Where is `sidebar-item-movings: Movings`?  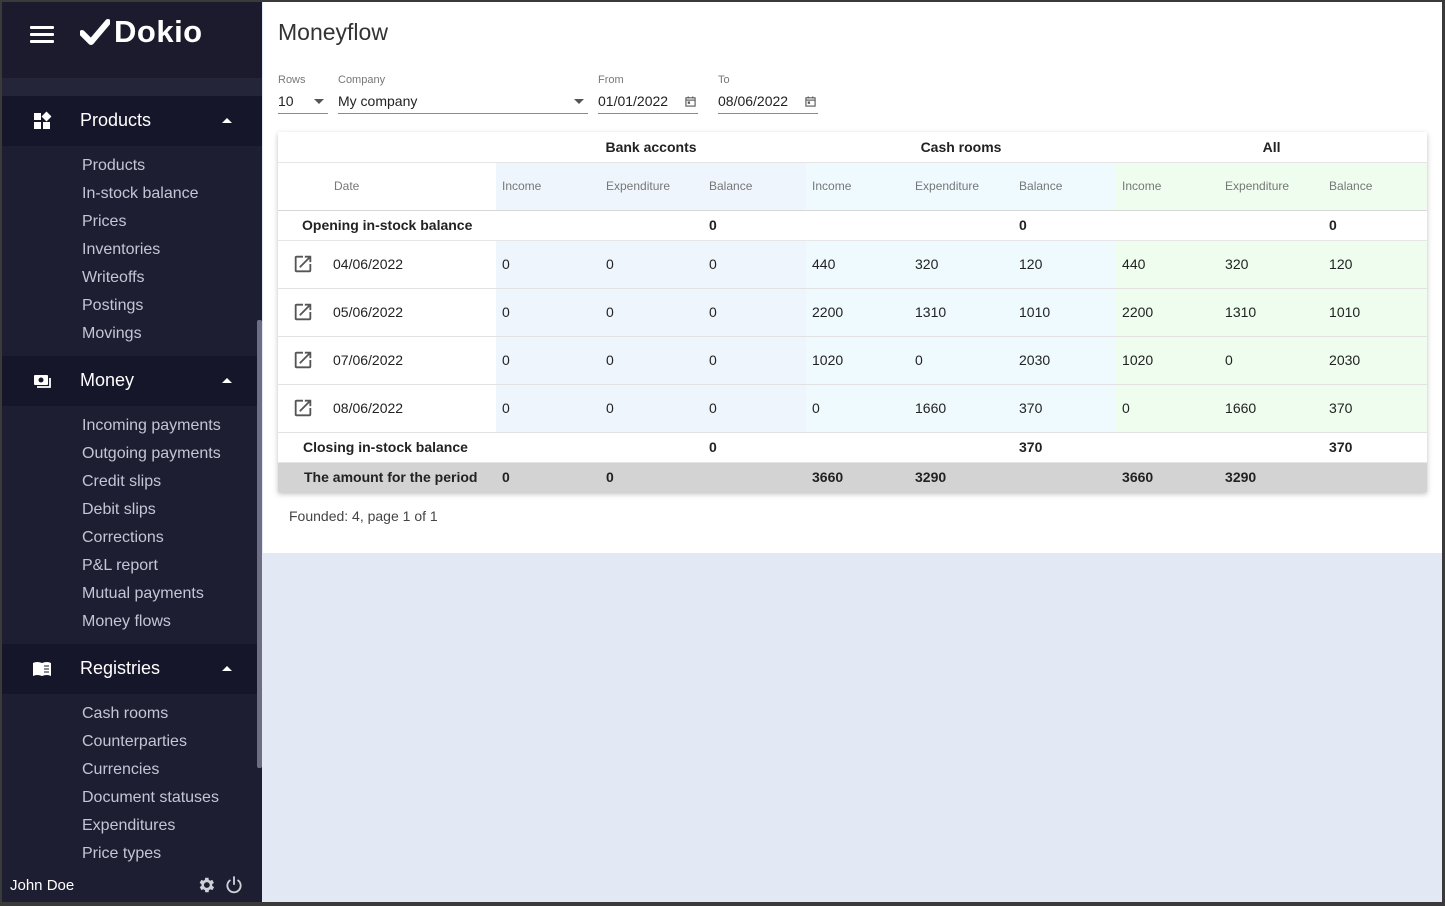
sidebar-item-movings: Movings is located at coordinates (112, 333).